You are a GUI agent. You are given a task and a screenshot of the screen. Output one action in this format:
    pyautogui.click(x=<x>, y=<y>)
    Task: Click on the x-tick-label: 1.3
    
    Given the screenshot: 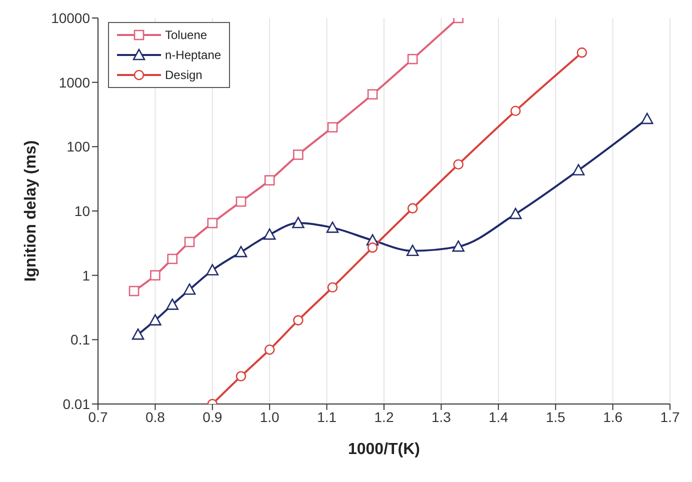 What is the action you would take?
    pyautogui.click(x=441, y=416)
    